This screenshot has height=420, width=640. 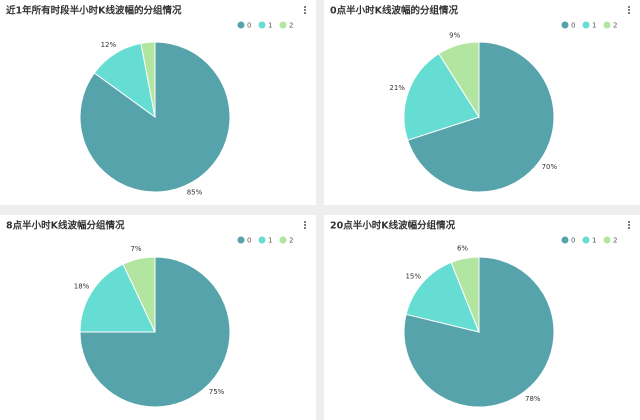 What do you see at coordinates (397, 88) in the screenshot?
I see `data-label: 21%` at bounding box center [397, 88].